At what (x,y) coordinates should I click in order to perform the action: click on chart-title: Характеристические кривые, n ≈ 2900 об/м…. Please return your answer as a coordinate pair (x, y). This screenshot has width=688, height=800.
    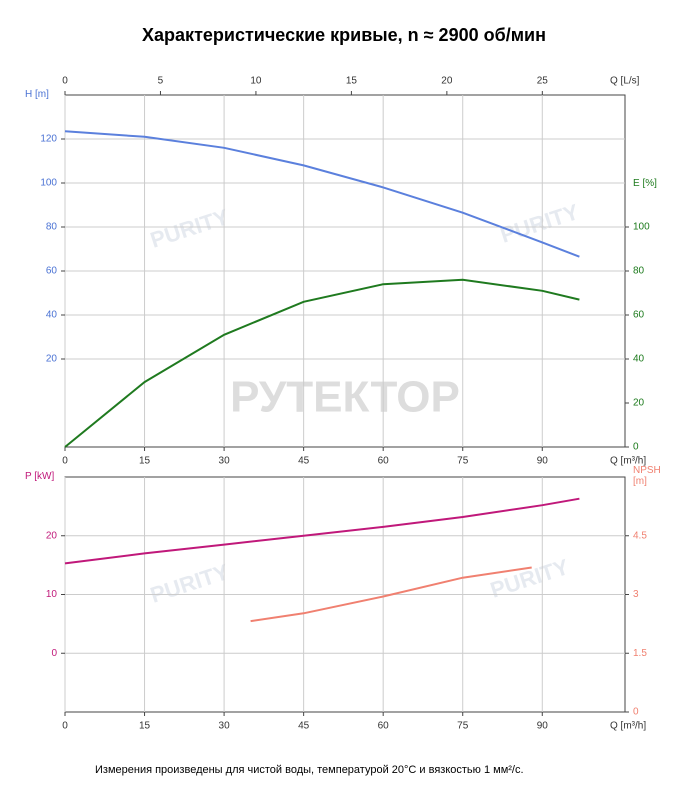
    Looking at the image, I should click on (344, 35).